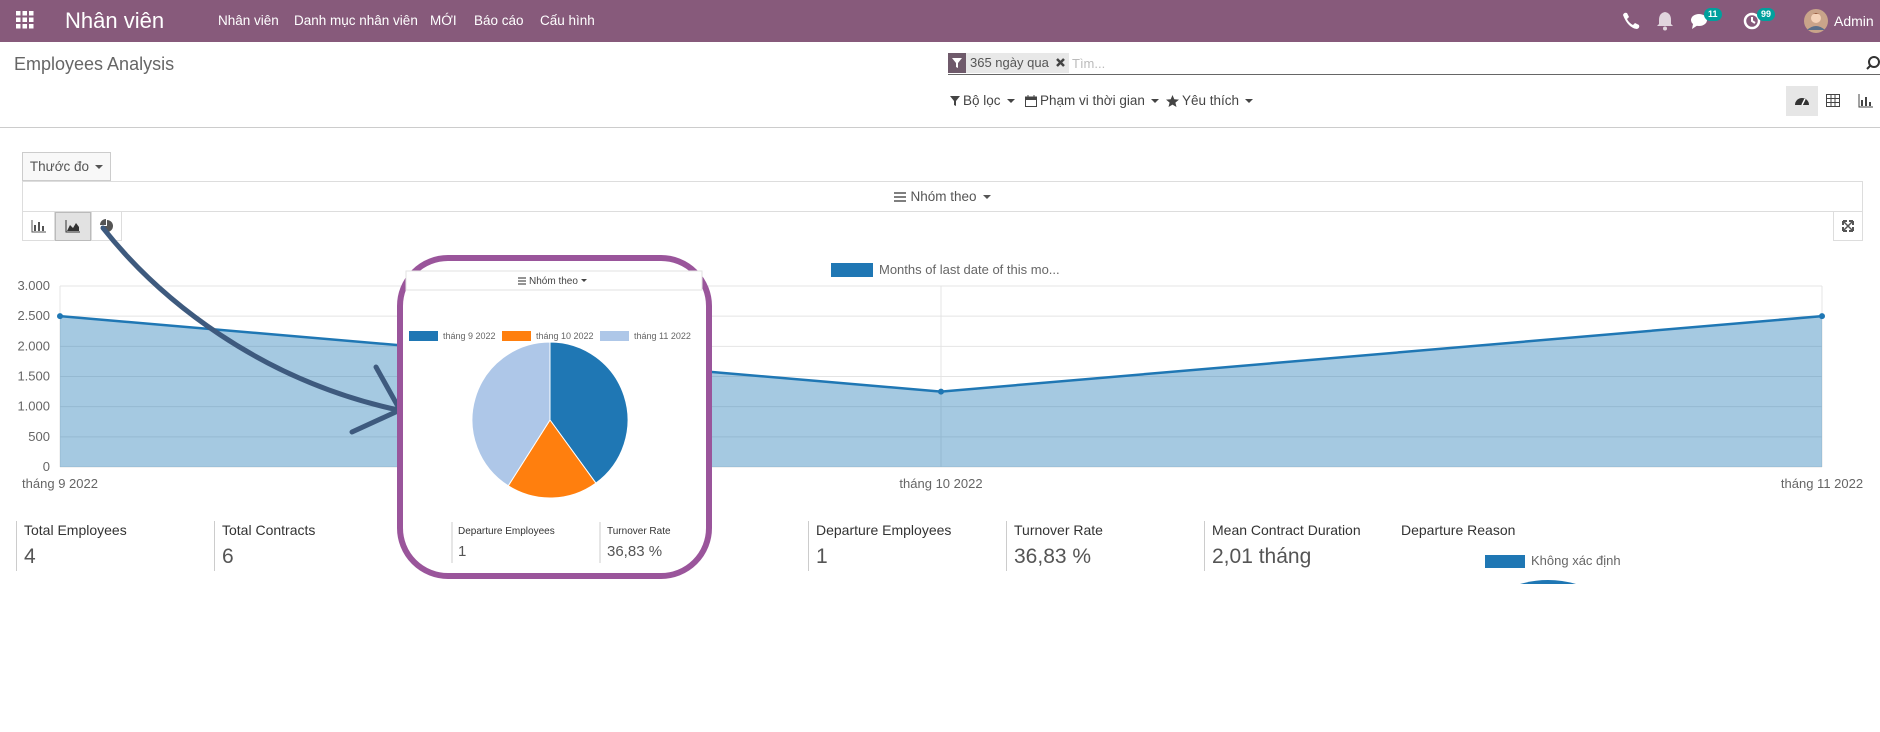 The image size is (1880, 732). What do you see at coordinates (60, 483) in the screenshot?
I see `x-tick-label: tháng 9 2022` at bounding box center [60, 483].